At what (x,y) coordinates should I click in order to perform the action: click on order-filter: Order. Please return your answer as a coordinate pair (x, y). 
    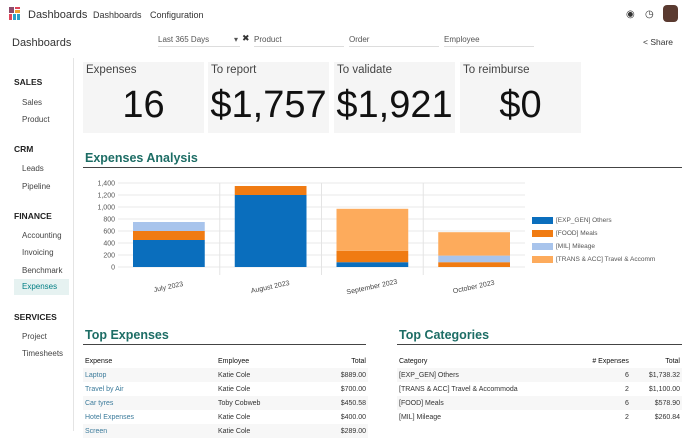
    Looking at the image, I should click on (394, 41).